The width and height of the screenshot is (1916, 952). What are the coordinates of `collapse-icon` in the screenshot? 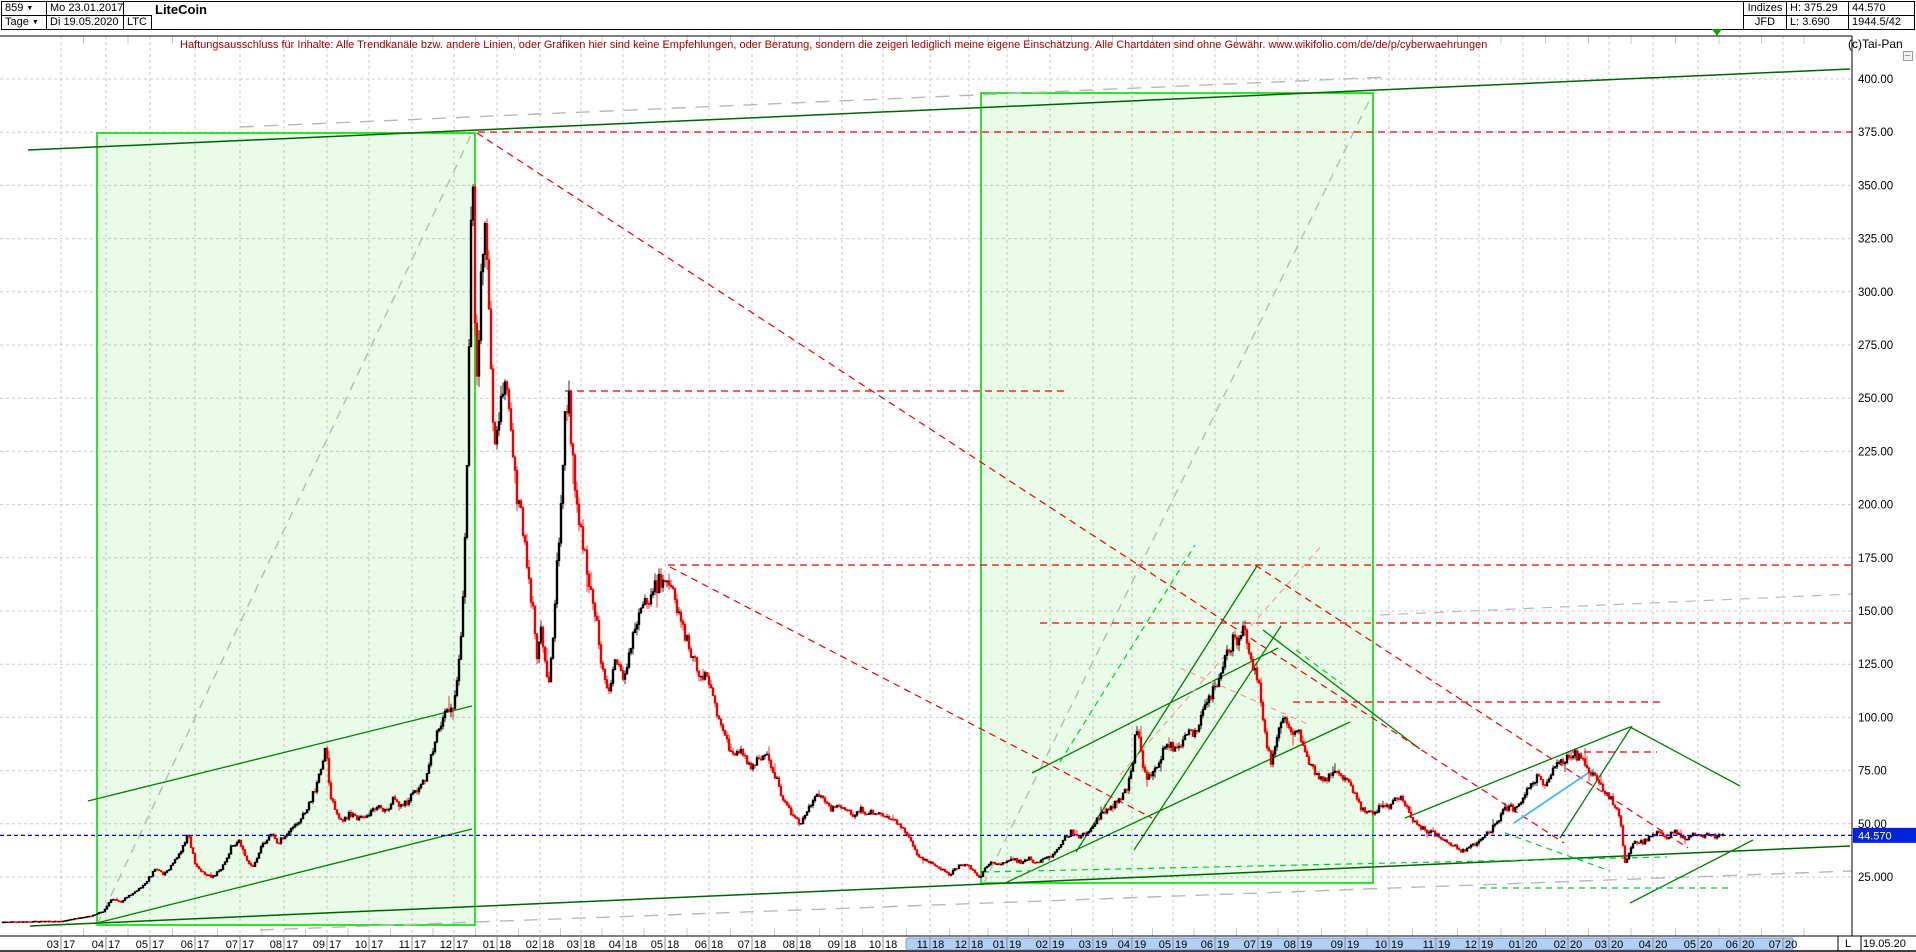 It's located at (1908, 56).